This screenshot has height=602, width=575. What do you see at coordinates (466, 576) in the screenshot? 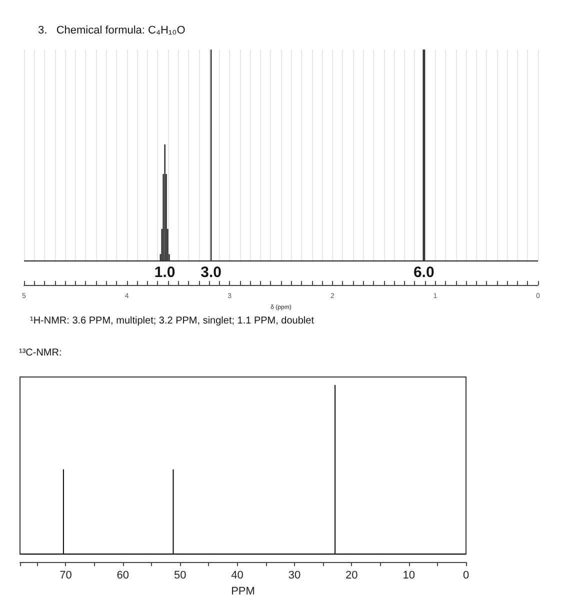
I see `x-tick-label: 0` at bounding box center [466, 576].